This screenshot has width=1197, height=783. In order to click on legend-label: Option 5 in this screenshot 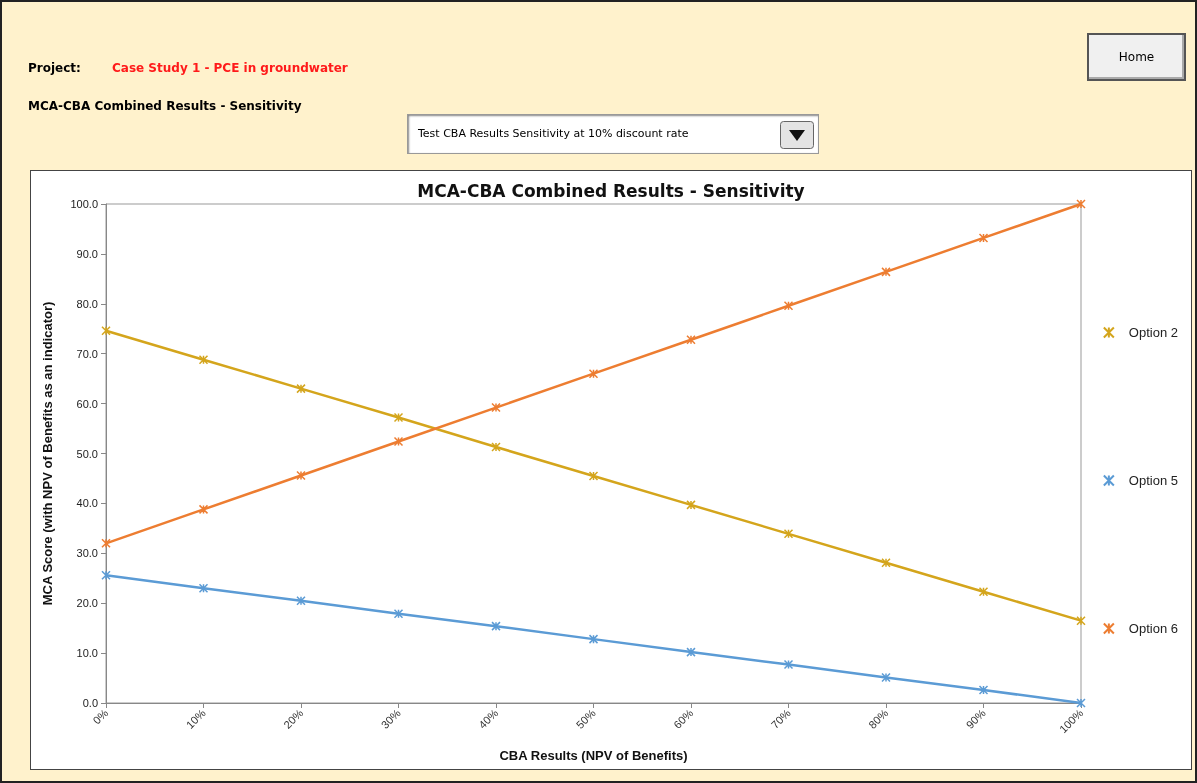, I will do `click(1153, 480)`.